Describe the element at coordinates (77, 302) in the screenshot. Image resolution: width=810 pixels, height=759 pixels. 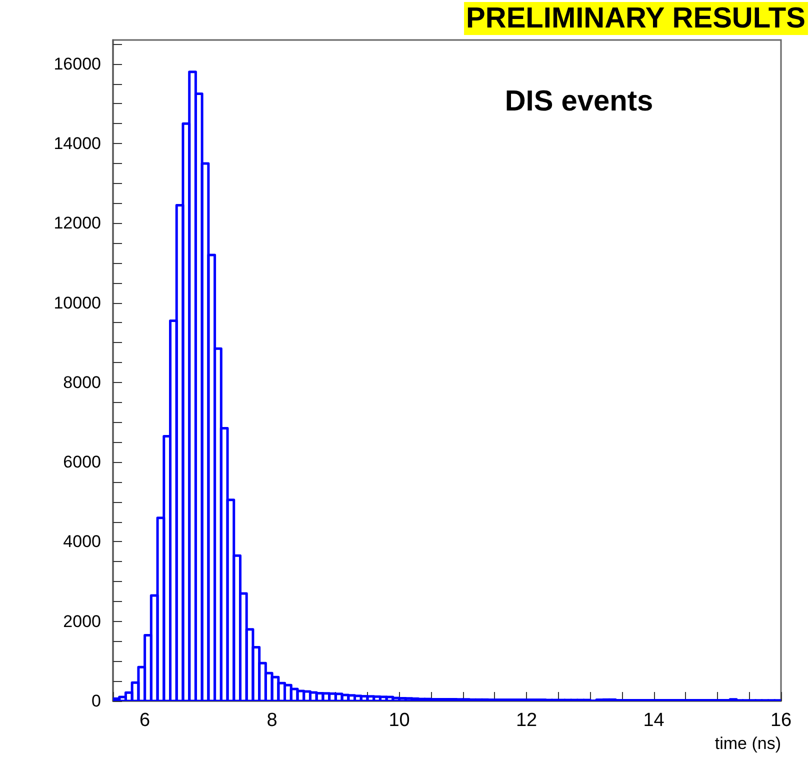
I see `y-tick-label: 10000` at that location.